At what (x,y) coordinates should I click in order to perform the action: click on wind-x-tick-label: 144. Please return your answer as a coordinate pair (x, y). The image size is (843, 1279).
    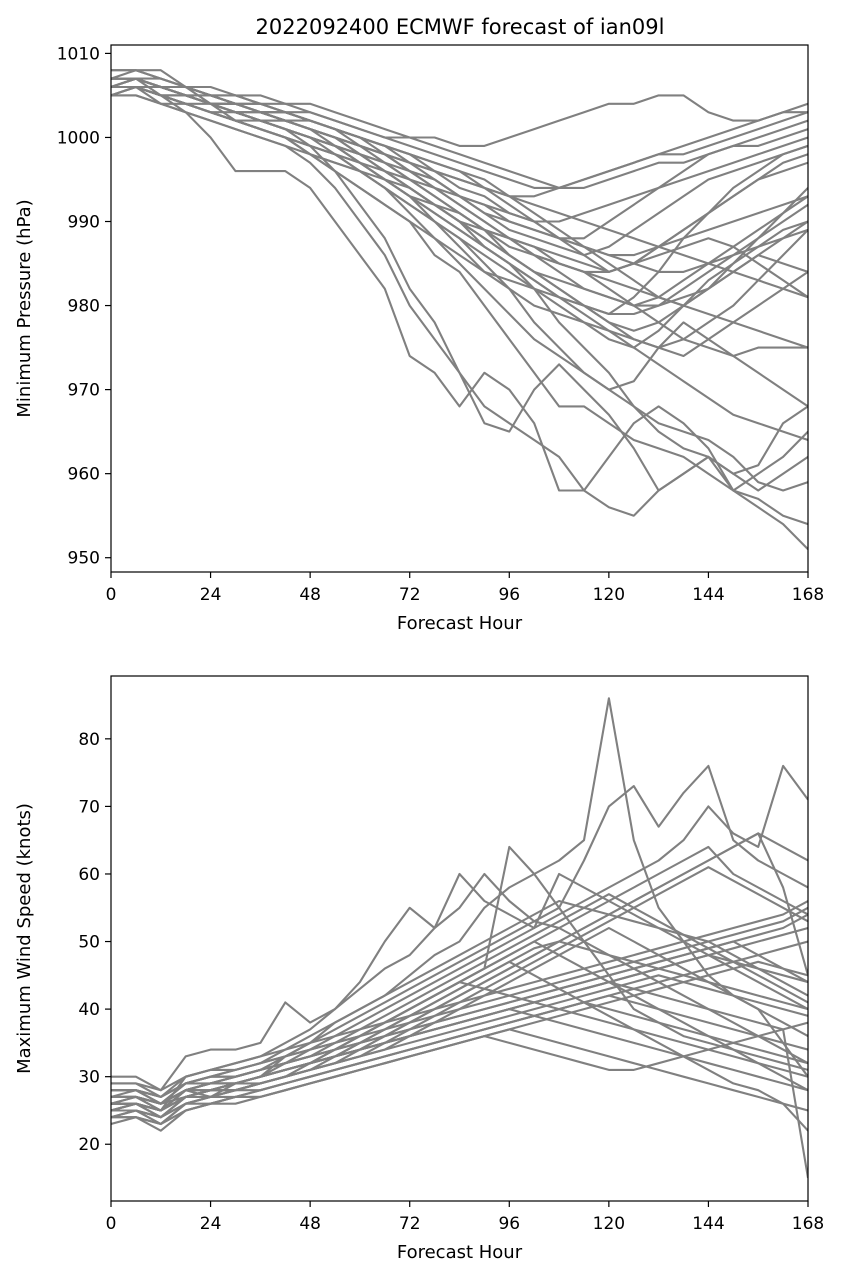
    Looking at the image, I should click on (708, 1224).